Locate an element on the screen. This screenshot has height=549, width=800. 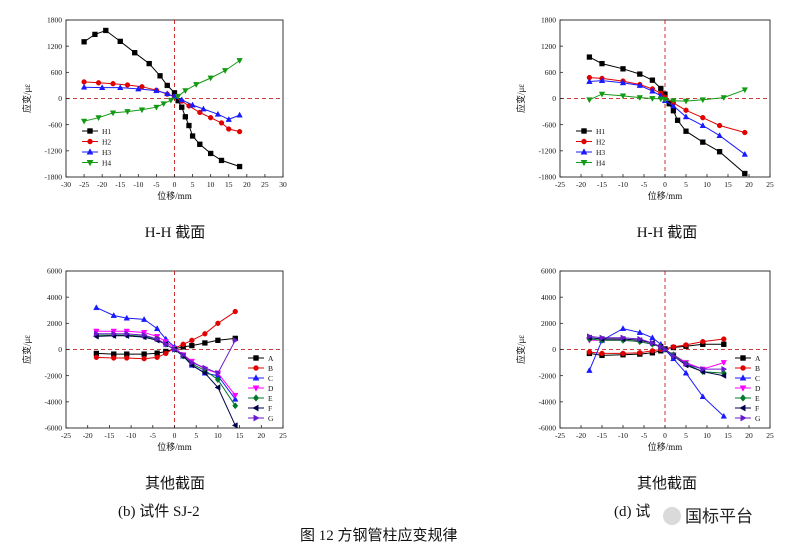
x-axis-title: 位移/mm is located at coordinates (665, 195).